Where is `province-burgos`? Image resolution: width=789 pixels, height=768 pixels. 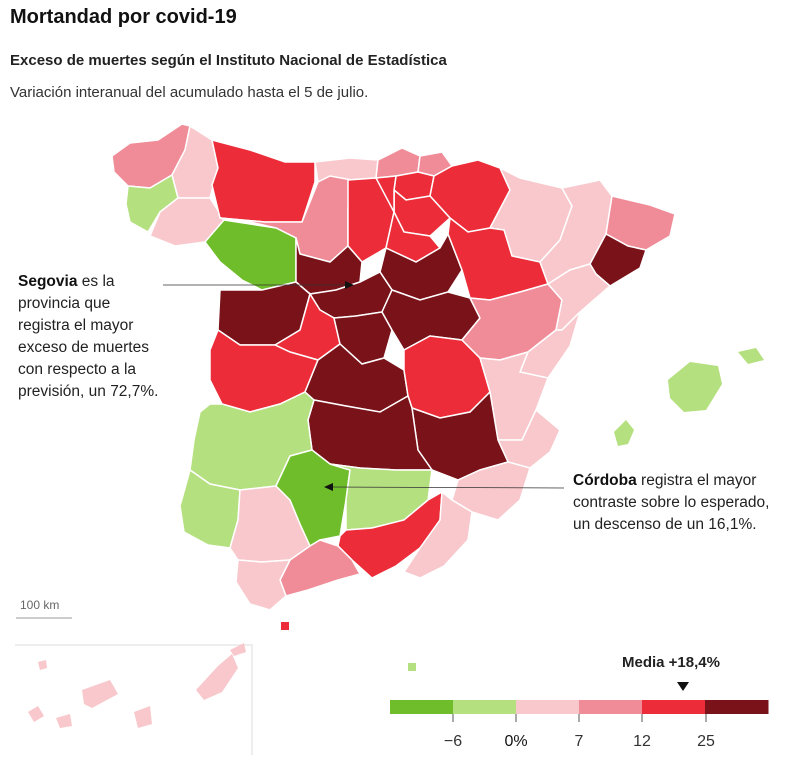
province-burgos is located at coordinates (408, 219).